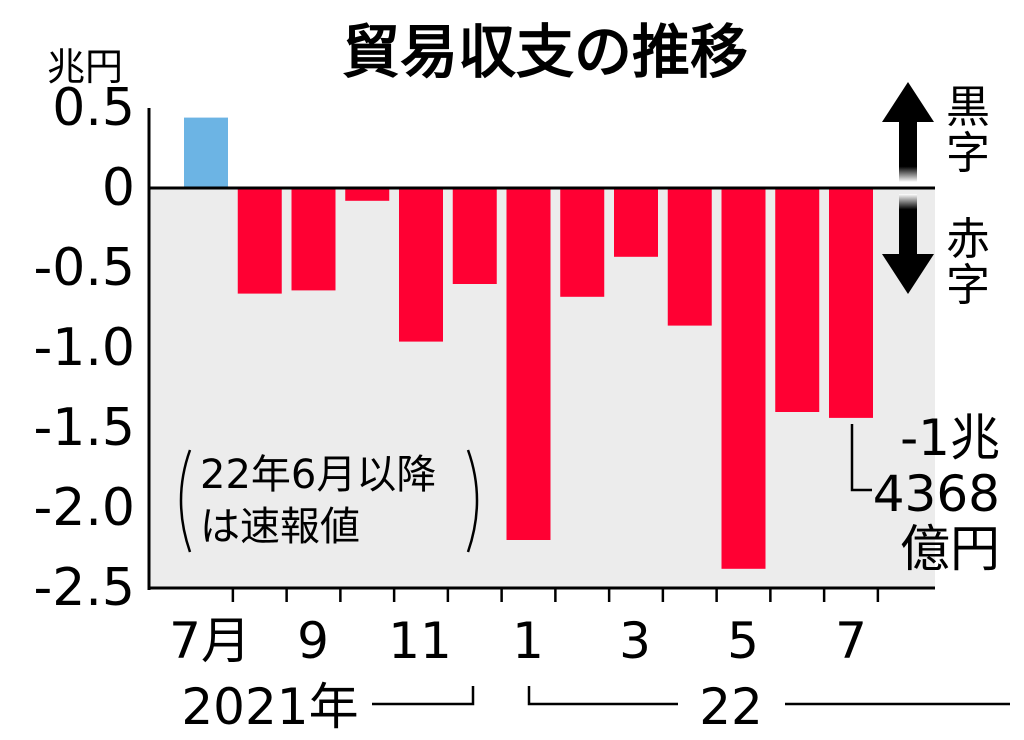 The width and height of the screenshot is (1024, 740). Describe the element at coordinates (768, 696) in the screenshot. I see `year-bracket-2022` at that location.